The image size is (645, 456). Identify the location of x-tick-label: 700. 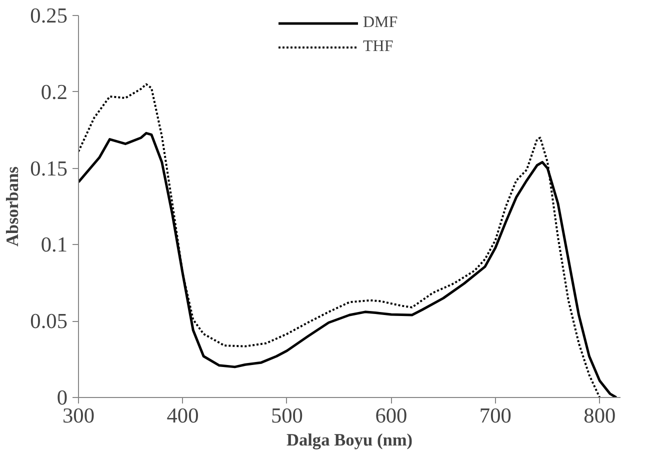
(495, 416).